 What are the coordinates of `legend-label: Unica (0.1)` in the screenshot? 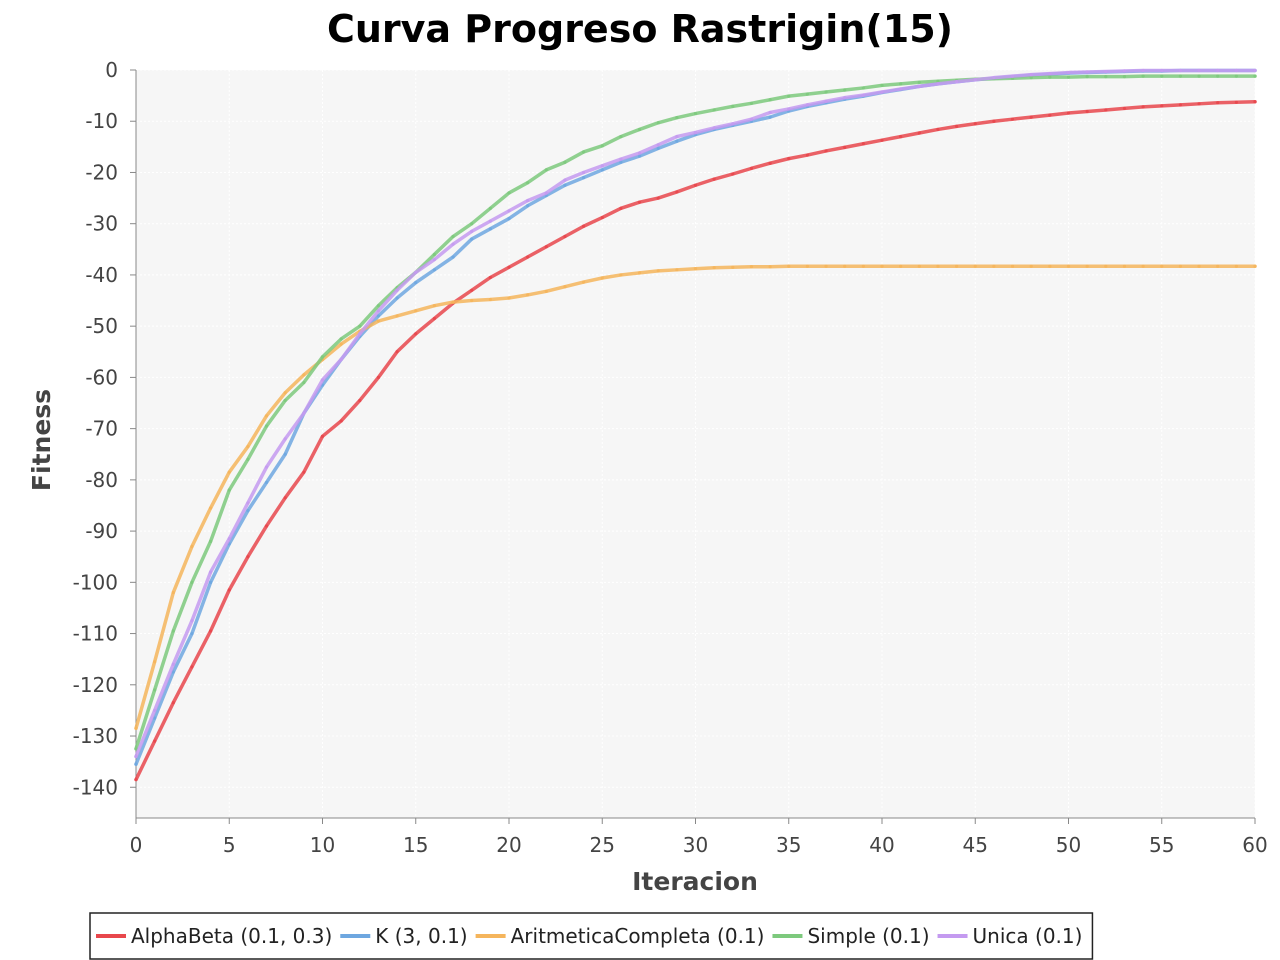 It's located at (1028, 936).